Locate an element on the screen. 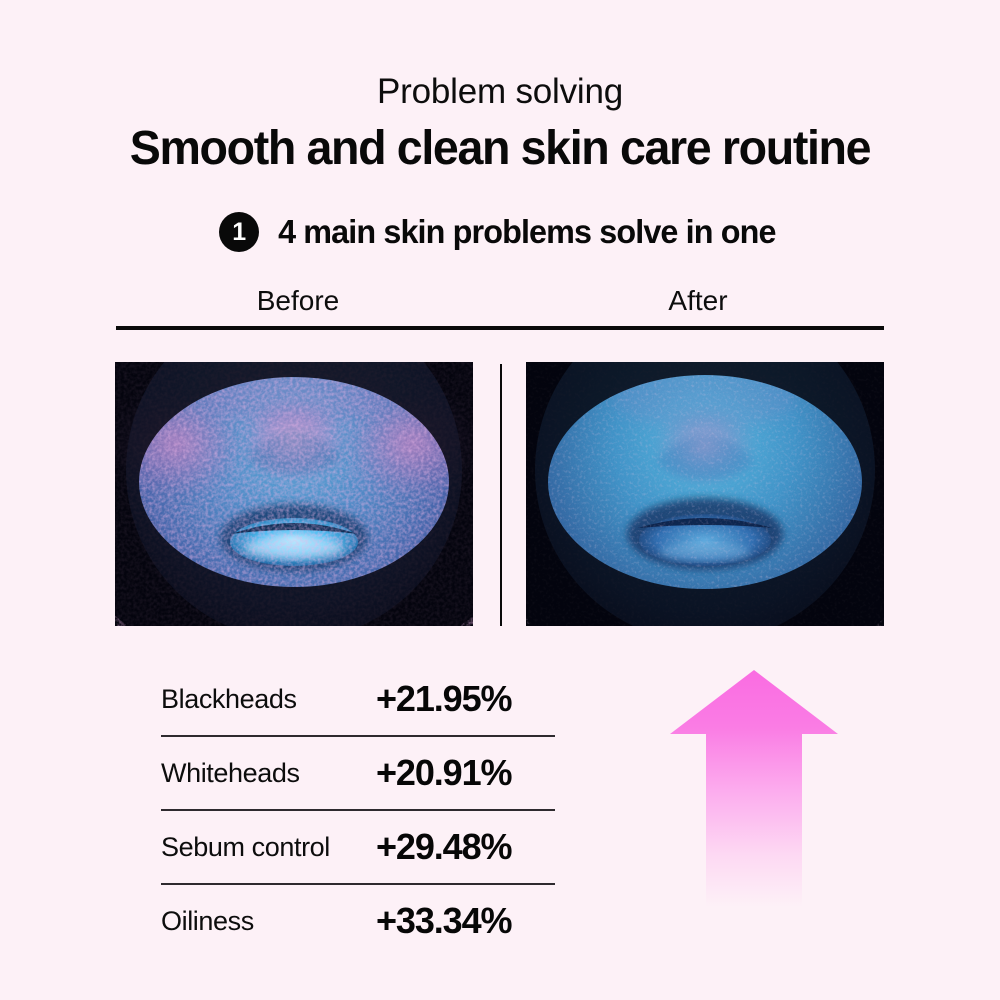  stat-label: Oiliness is located at coordinates (207, 921).